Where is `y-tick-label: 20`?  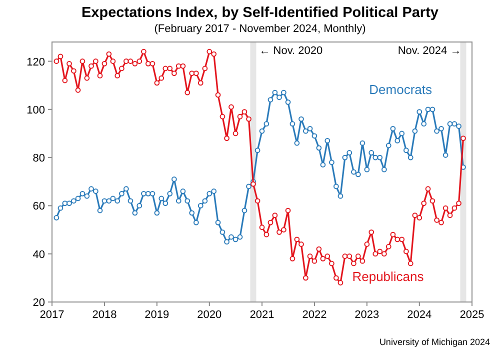 y-tick-label: 20 is located at coordinates (38, 303).